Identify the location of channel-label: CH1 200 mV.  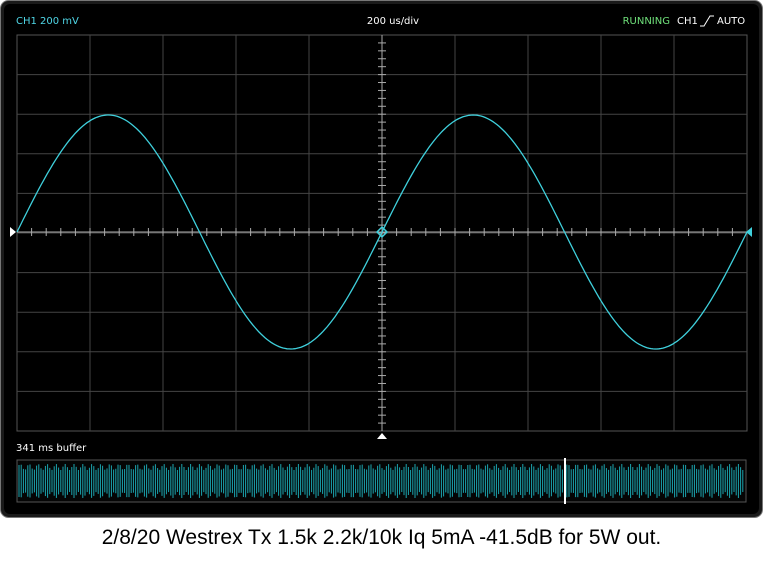
(47, 21).